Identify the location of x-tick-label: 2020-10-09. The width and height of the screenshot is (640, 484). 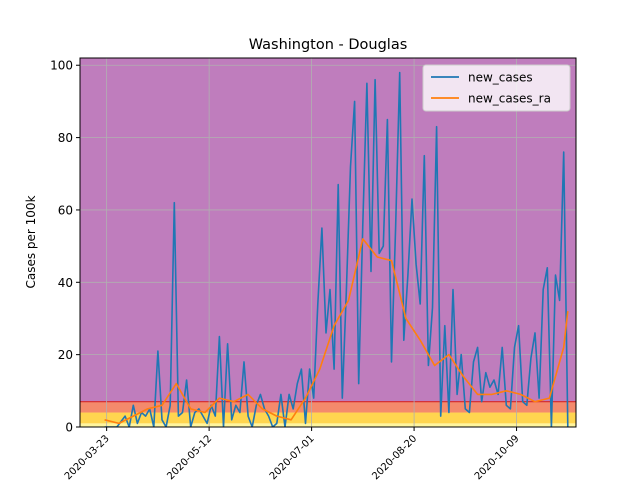
(497, 456).